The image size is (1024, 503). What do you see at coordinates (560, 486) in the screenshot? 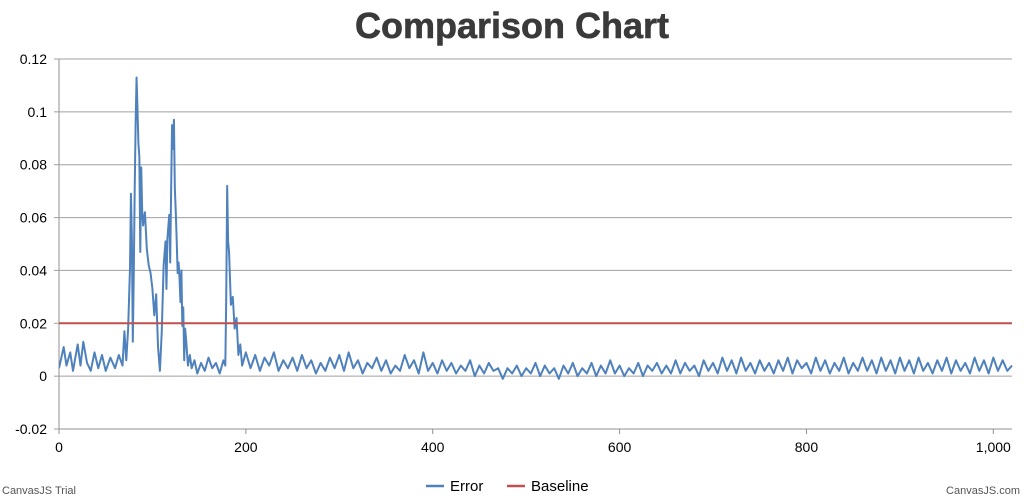
I see `legend-label: Baseline` at bounding box center [560, 486].